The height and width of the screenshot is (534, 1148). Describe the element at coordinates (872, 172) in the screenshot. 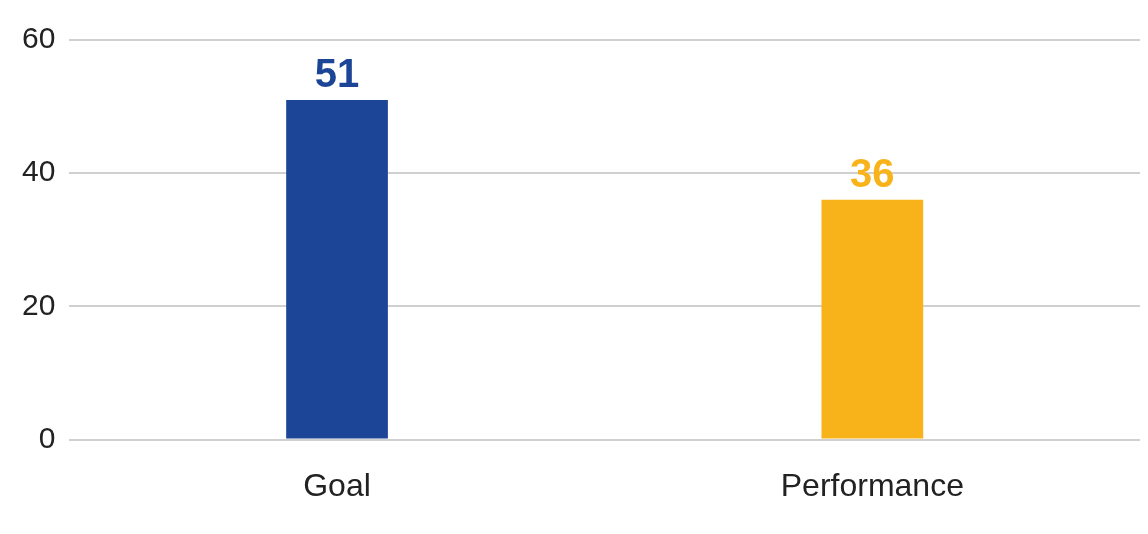

I see `data-label: 36` at that location.